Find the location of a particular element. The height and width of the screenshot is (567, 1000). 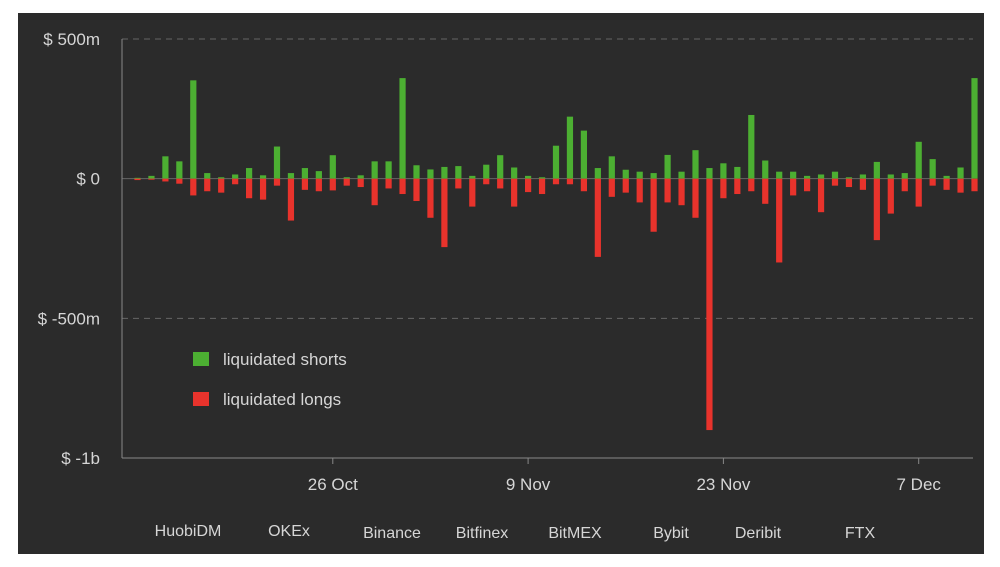

exchange-label-binance: Binance is located at coordinates (392, 533).